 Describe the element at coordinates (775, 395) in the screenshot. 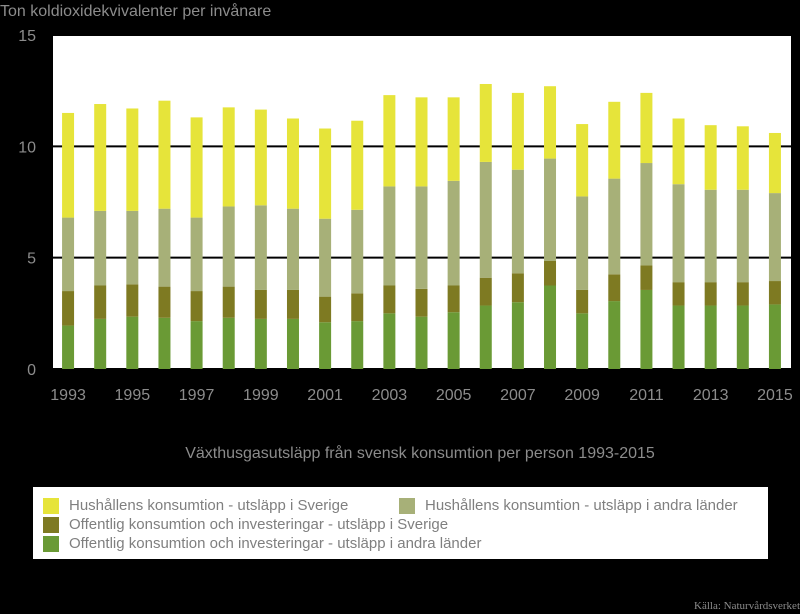

I see `x-tick-label: 2015` at that location.